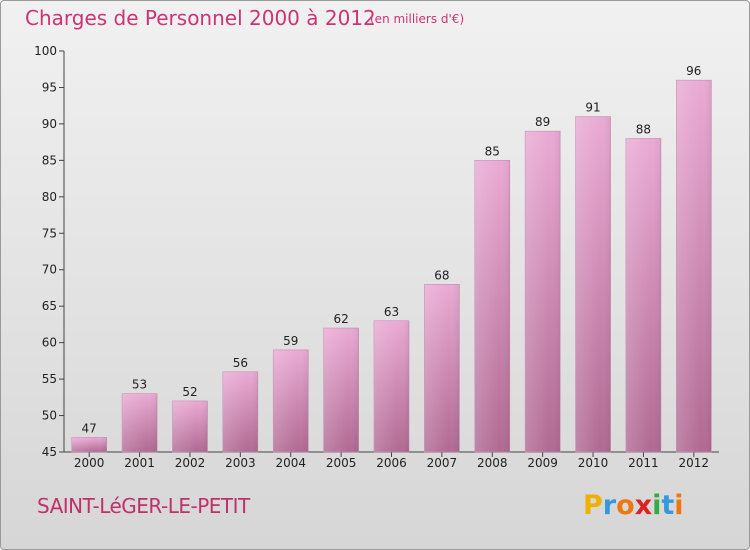 The height and width of the screenshot is (550, 750). What do you see at coordinates (240, 463) in the screenshot?
I see `x-tick-label: 2003` at bounding box center [240, 463].